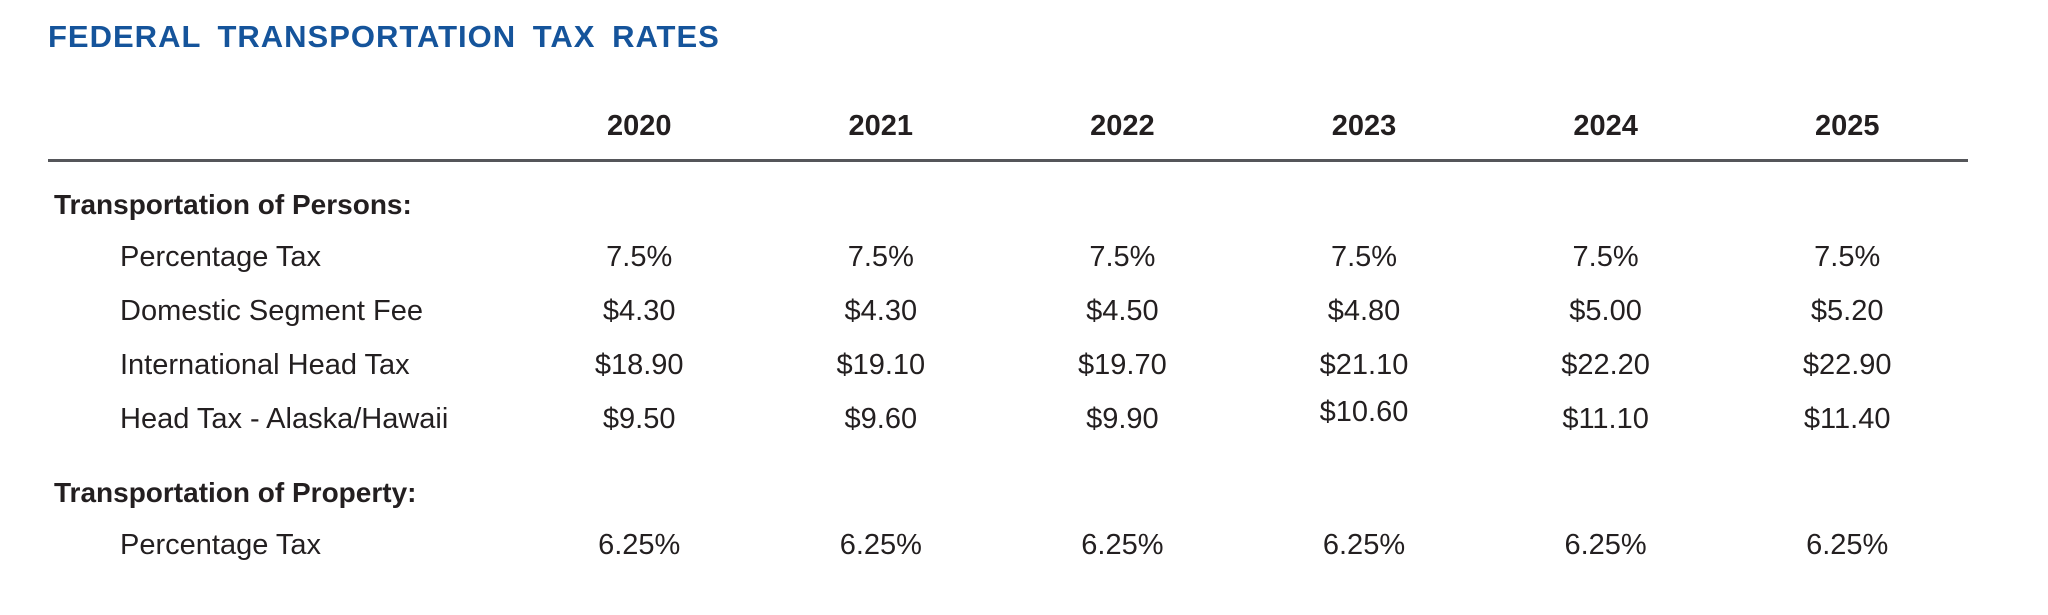 Image resolution: width=2048 pixels, height=615 pixels. I want to click on value-cell: $22.20, so click(1606, 365).